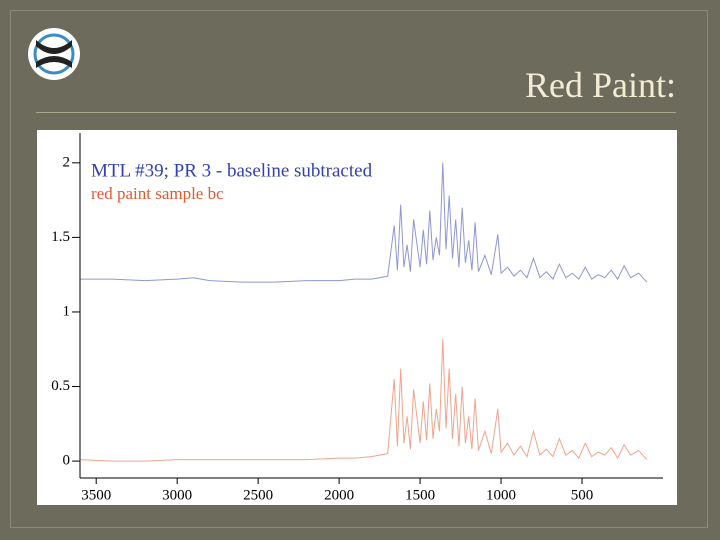  Describe the element at coordinates (96, 495) in the screenshot. I see `x-tick-label: 3500` at that location.